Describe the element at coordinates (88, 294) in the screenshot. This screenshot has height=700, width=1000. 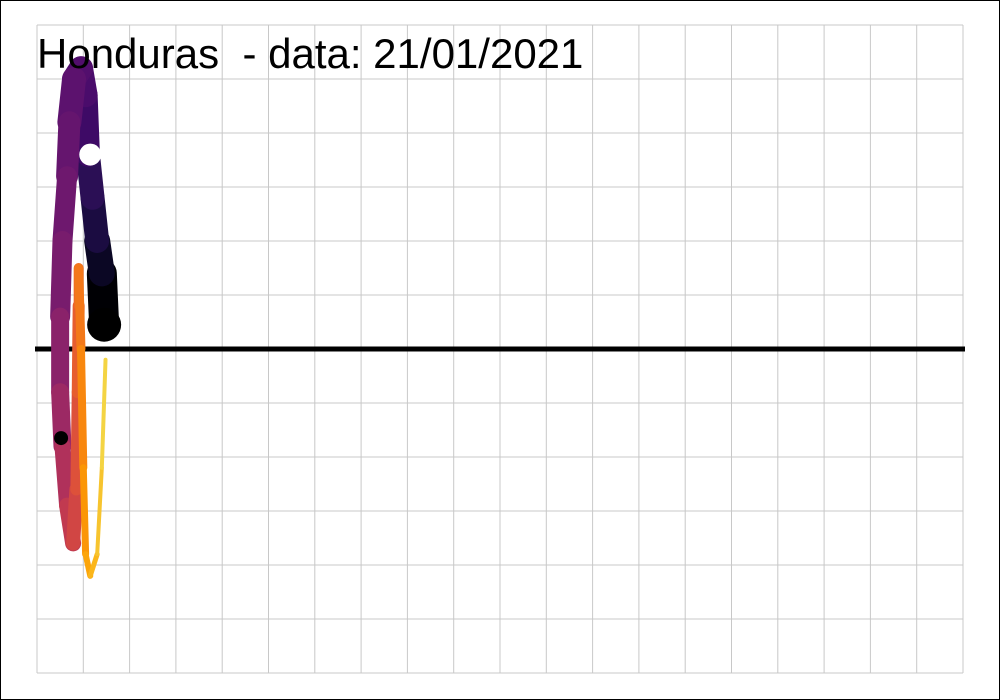
I see `point-markers` at that location.